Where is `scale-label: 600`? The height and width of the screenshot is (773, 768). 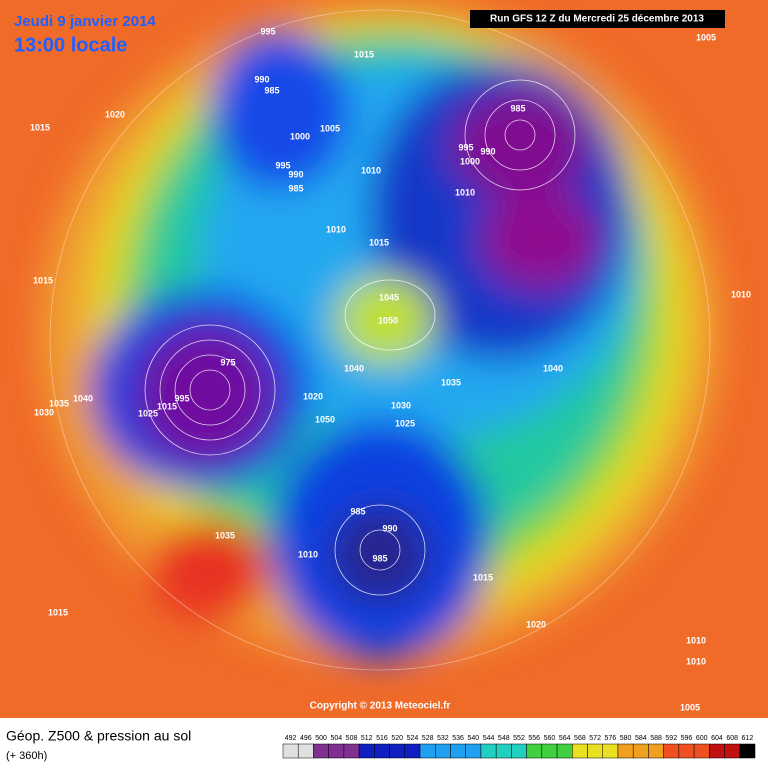
scale-label: 600 is located at coordinates (702, 738).